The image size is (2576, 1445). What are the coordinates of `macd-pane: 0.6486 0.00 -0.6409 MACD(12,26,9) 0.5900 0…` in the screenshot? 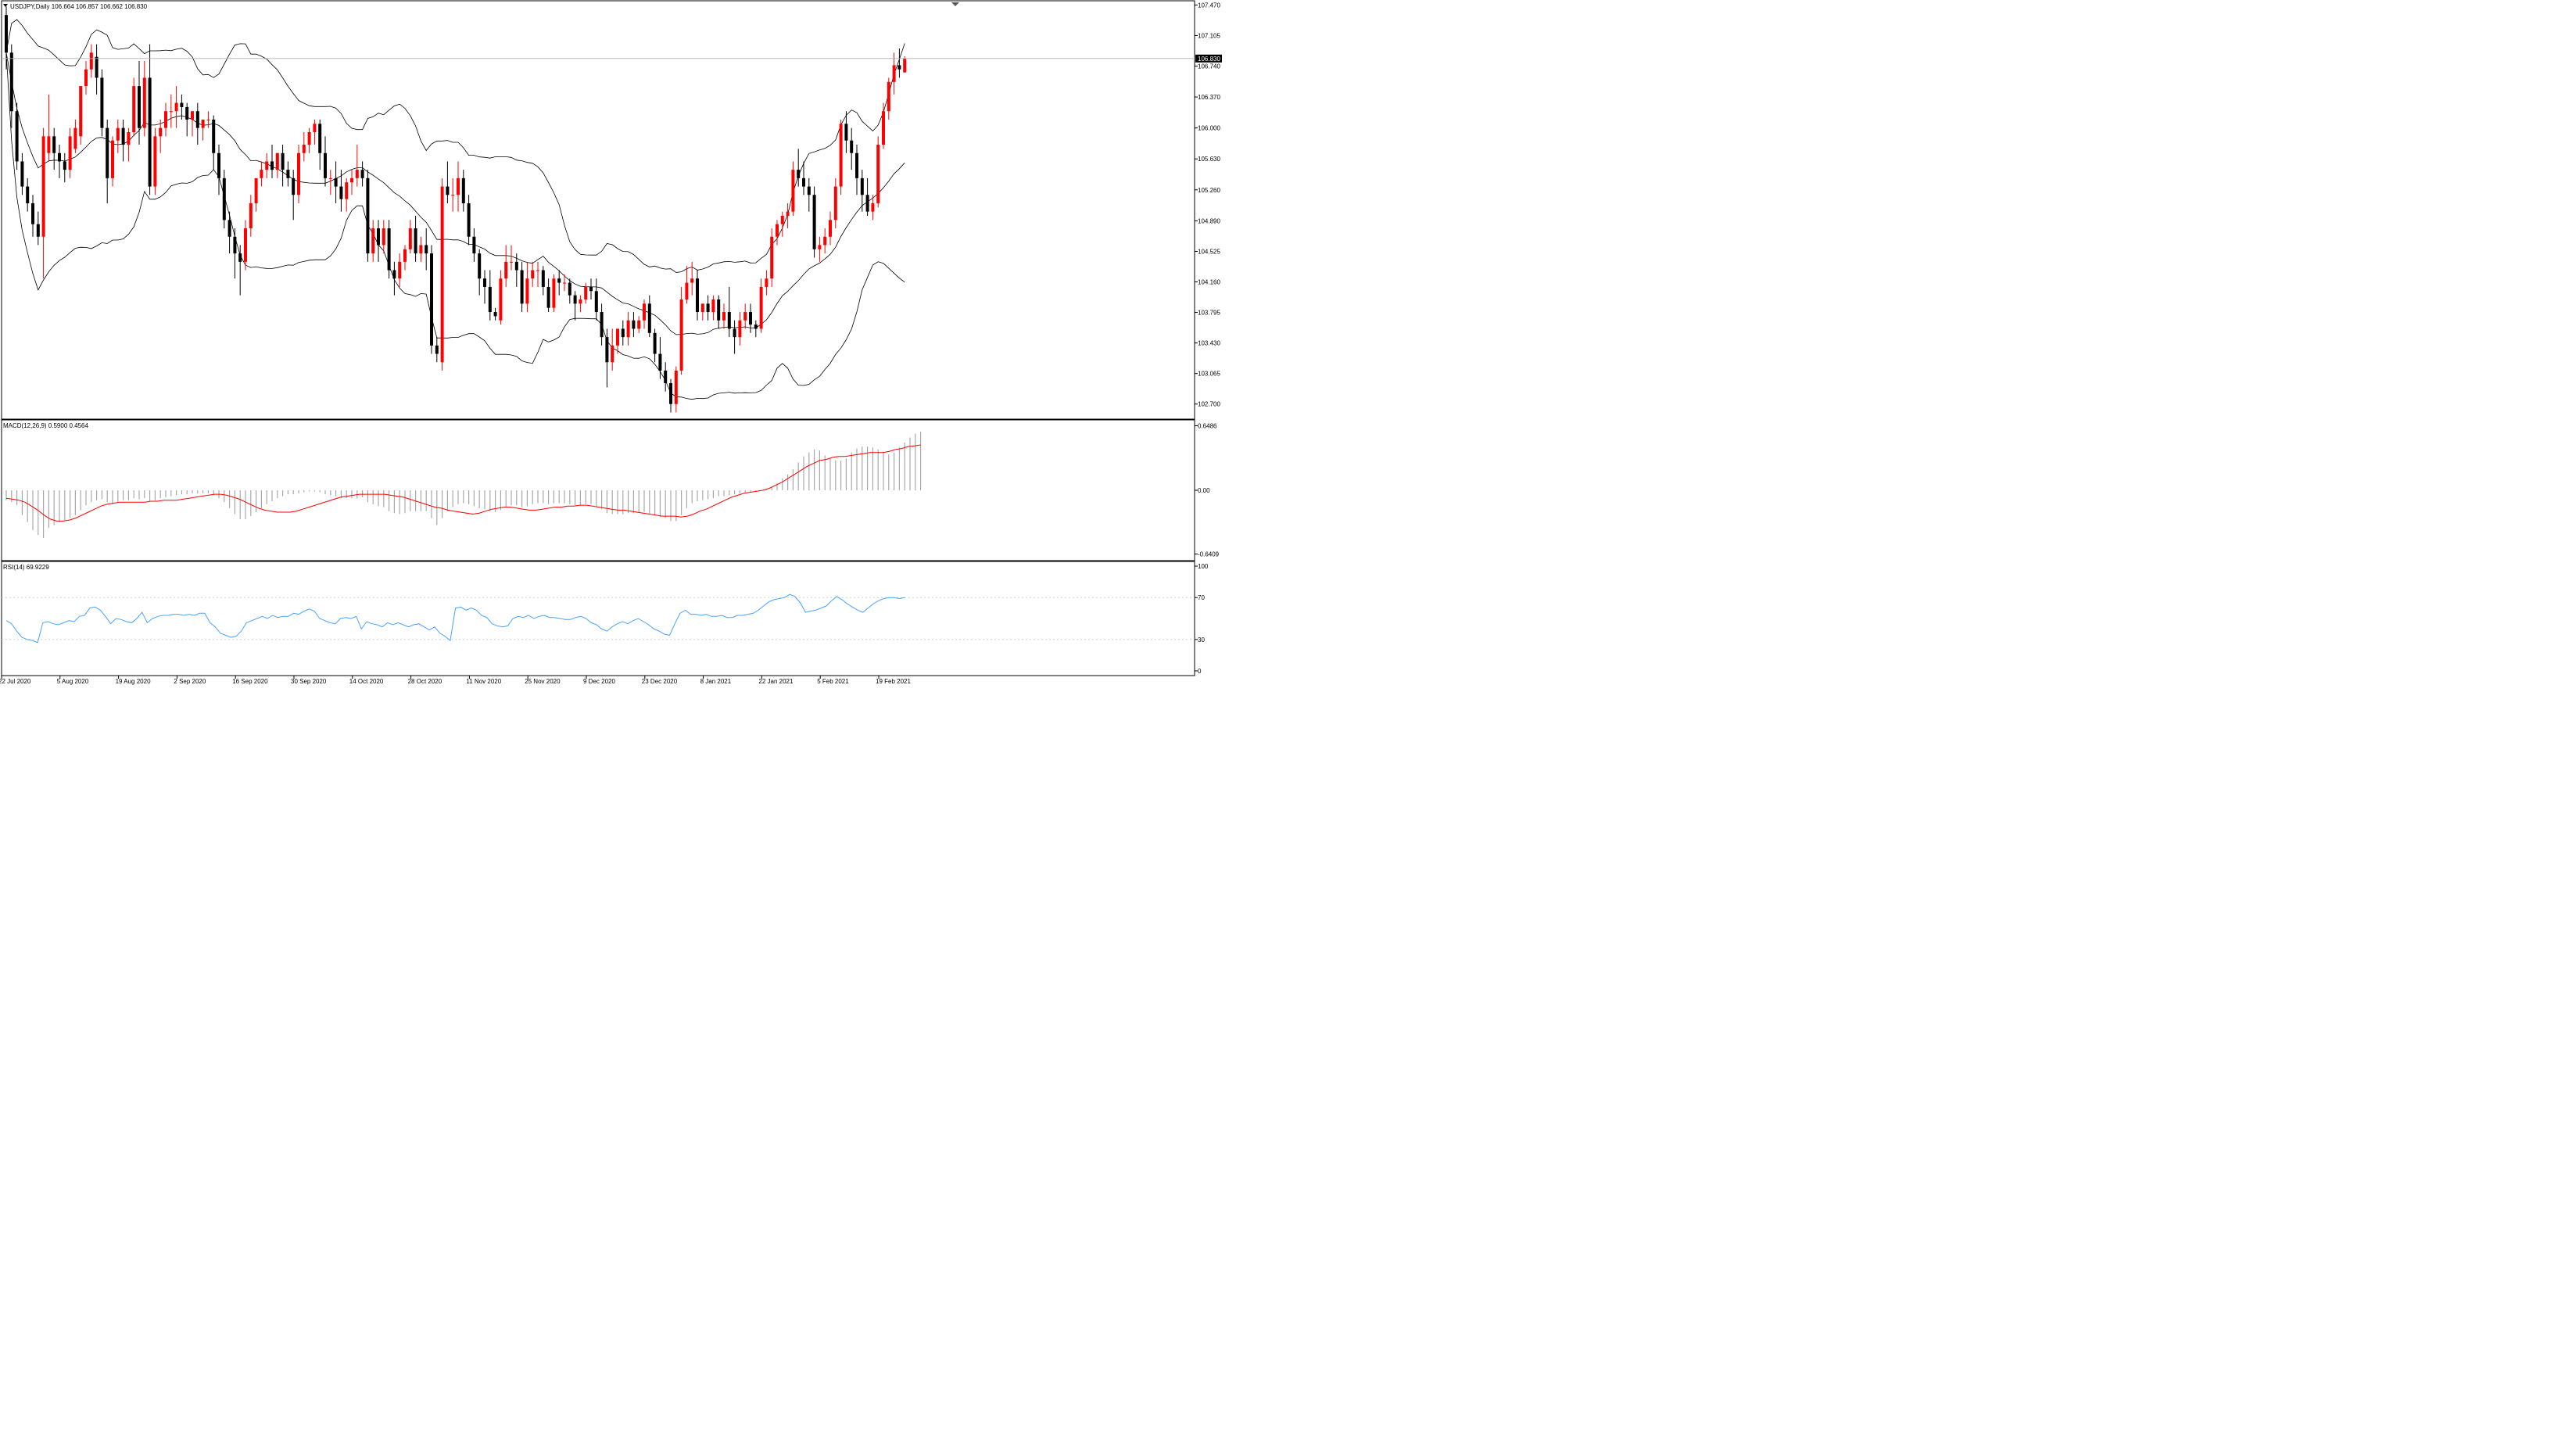 It's located at (610, 490).